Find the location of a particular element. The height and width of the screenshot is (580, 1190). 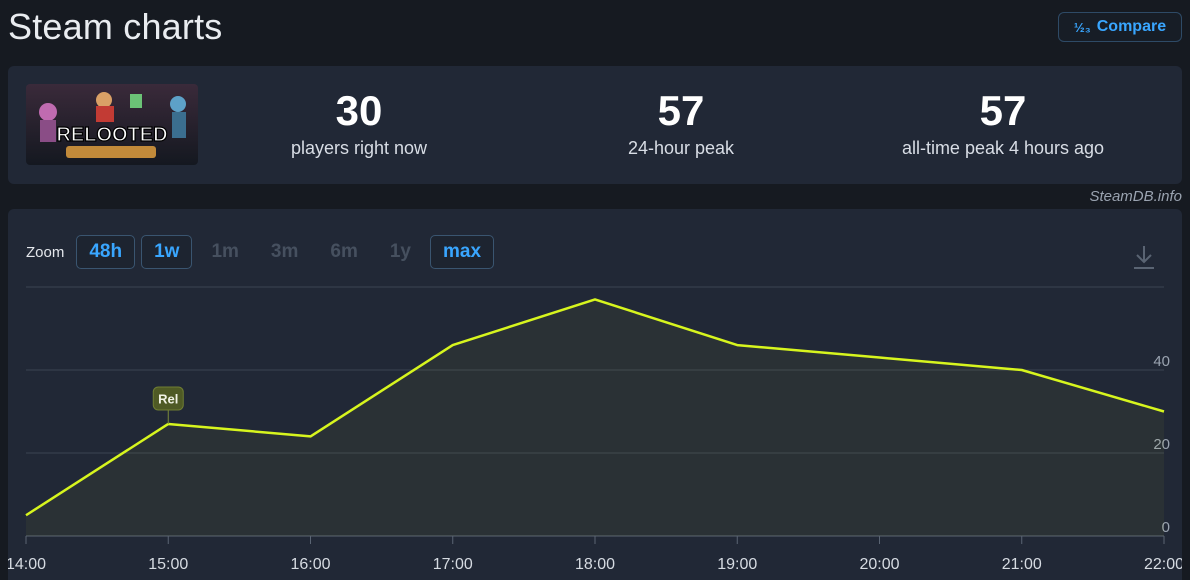

zoom-48h-button: 48h is located at coordinates (106, 252).